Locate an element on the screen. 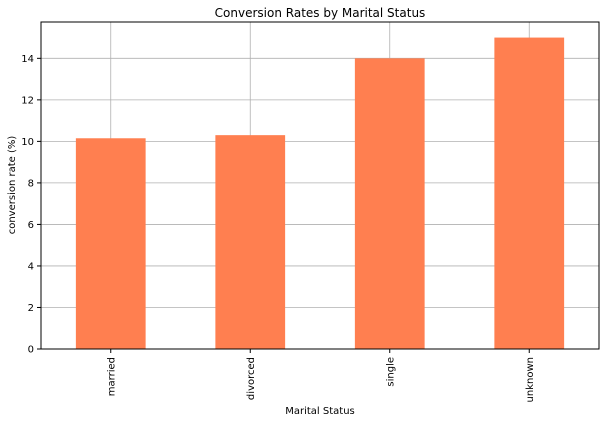 This screenshot has height=426, width=606. x-tick-label: divorced is located at coordinates (251, 378).